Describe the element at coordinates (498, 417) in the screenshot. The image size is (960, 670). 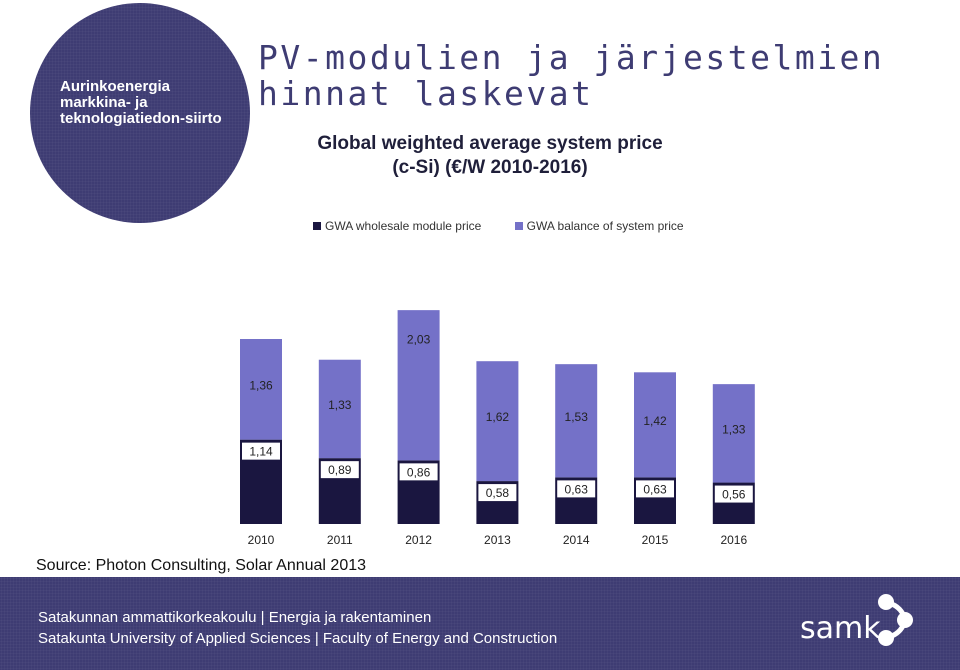
I see `bos-value-label-2013: 1,62` at that location.